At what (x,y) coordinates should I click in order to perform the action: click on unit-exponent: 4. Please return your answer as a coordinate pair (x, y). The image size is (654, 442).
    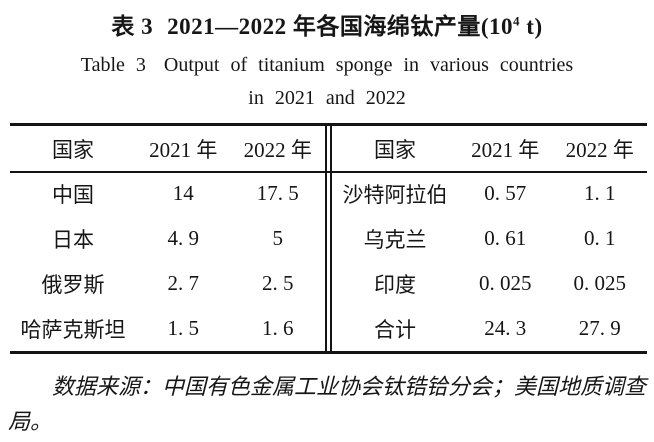
    Looking at the image, I should click on (517, 21).